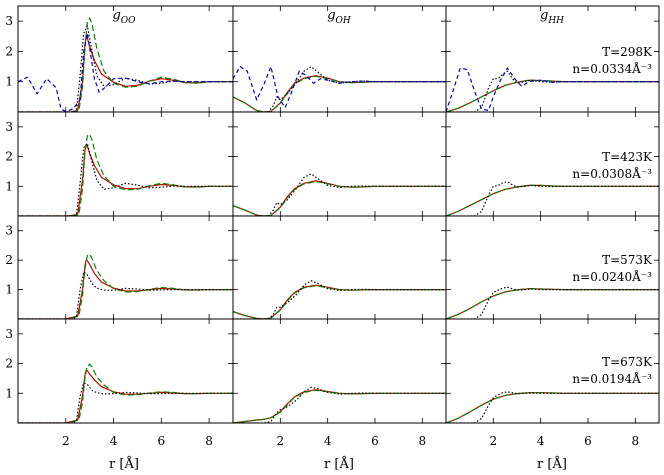  I want to click on panel-r0-c2, so click(552, 59).